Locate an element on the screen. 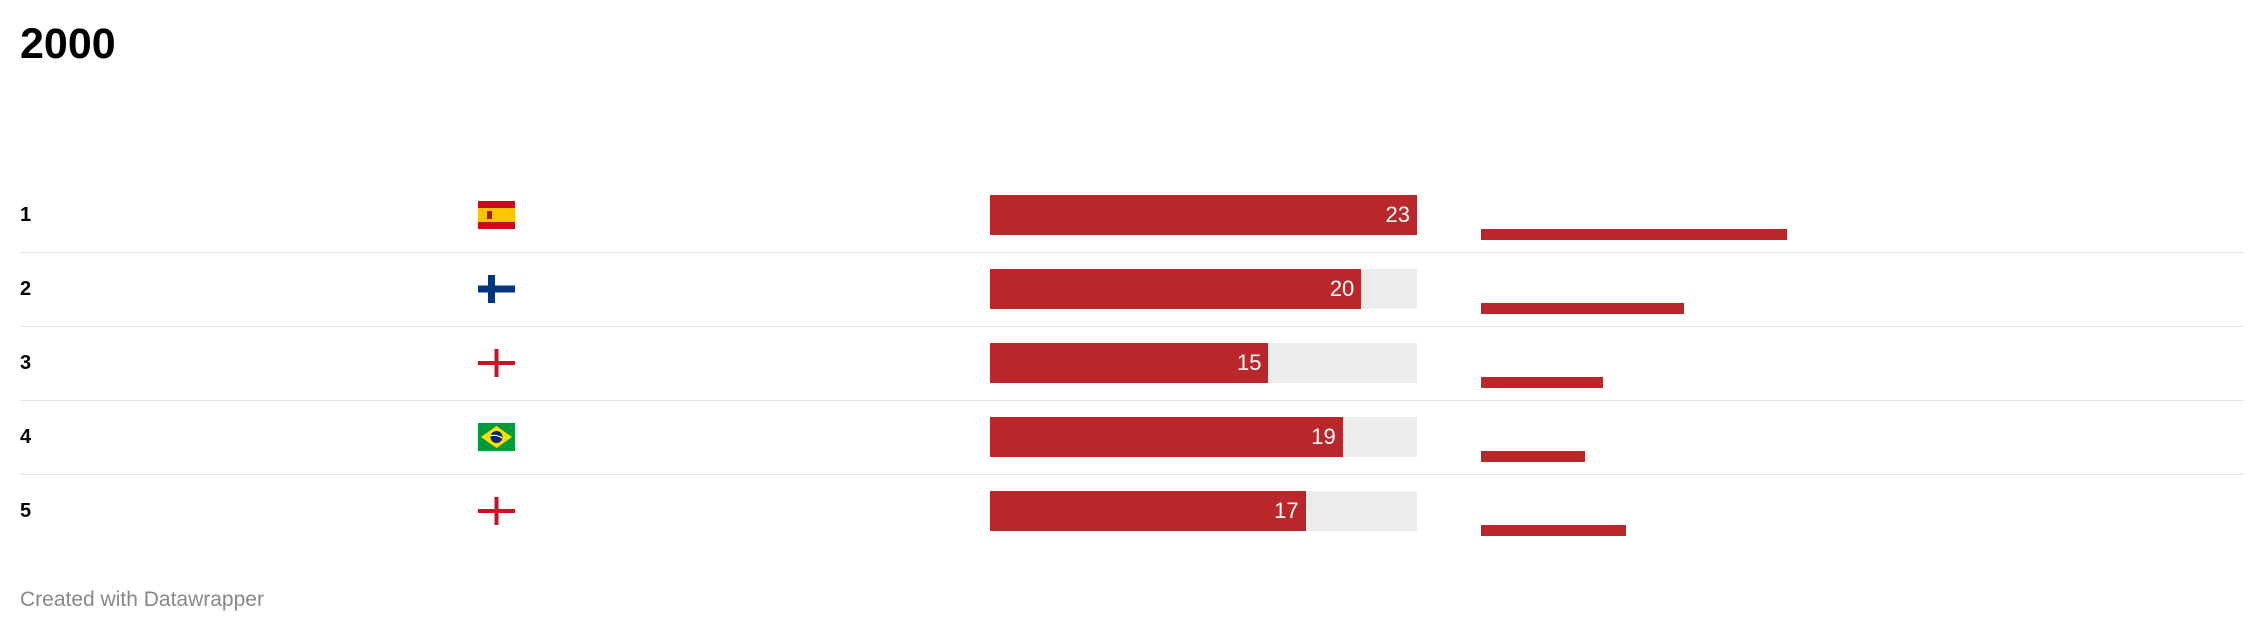  table-row: 4 19 is located at coordinates (1132, 438).